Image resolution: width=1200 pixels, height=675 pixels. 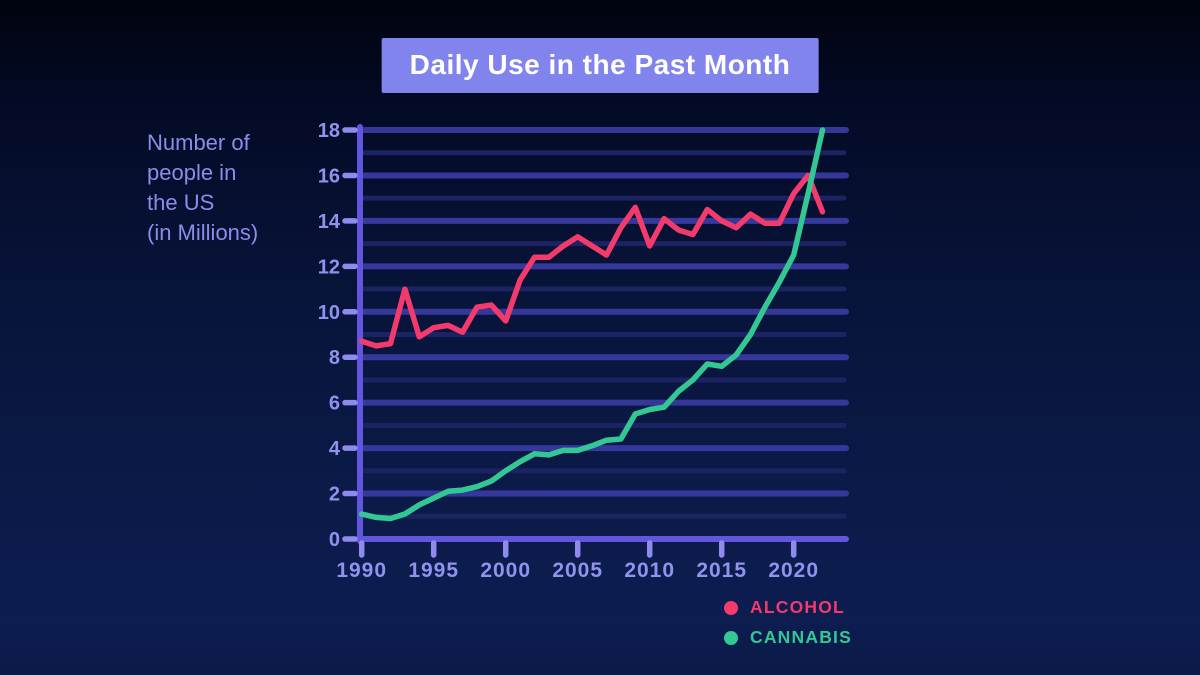 What do you see at coordinates (797, 607) in the screenshot?
I see `legend-label-alcohol: ALCOHOL` at bounding box center [797, 607].